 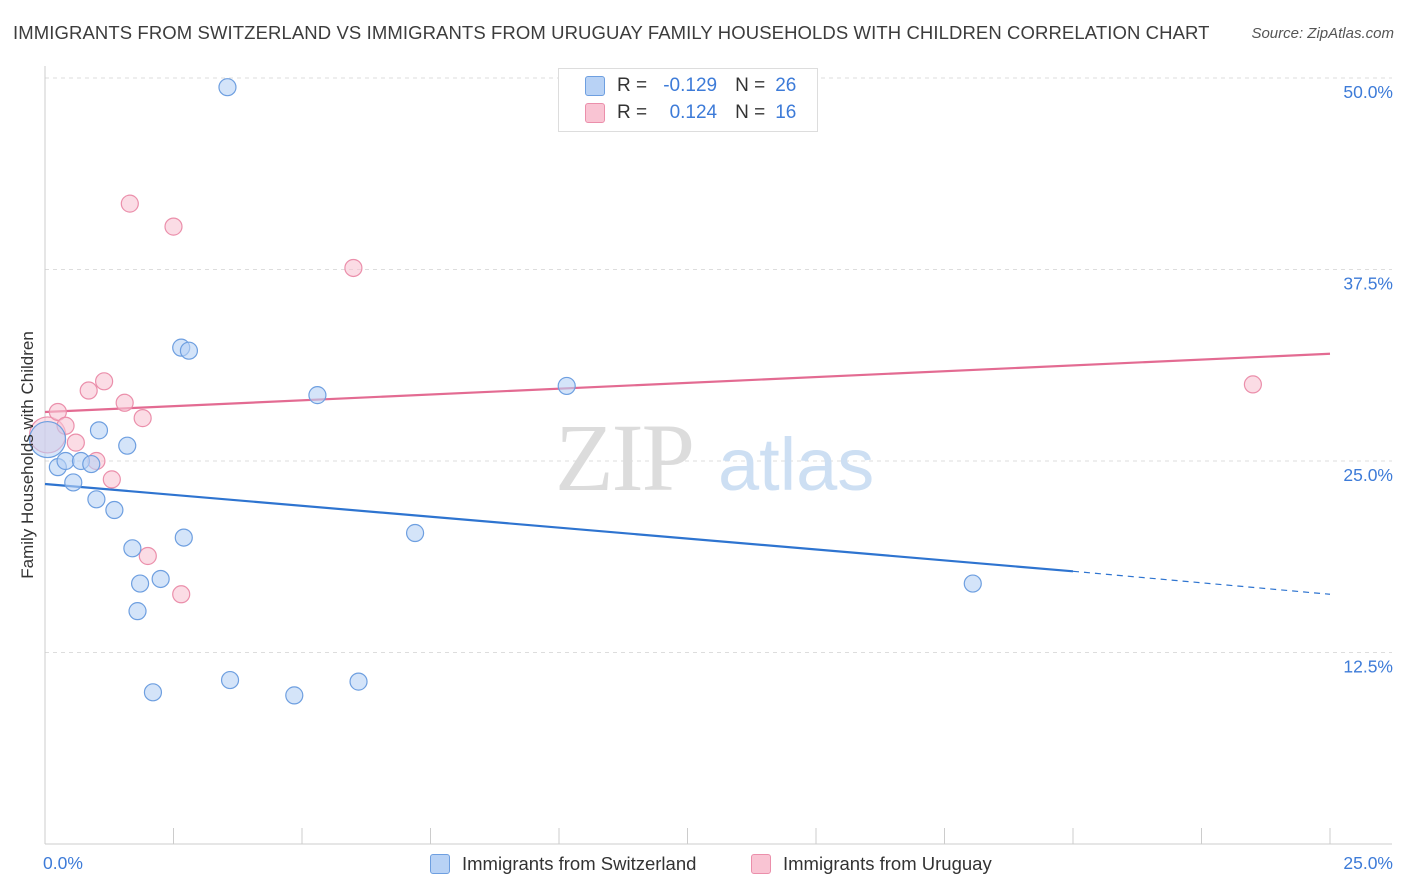 I want to click on legend-label-switzerland: Immigrants from Switzerland, so click(x=579, y=863).